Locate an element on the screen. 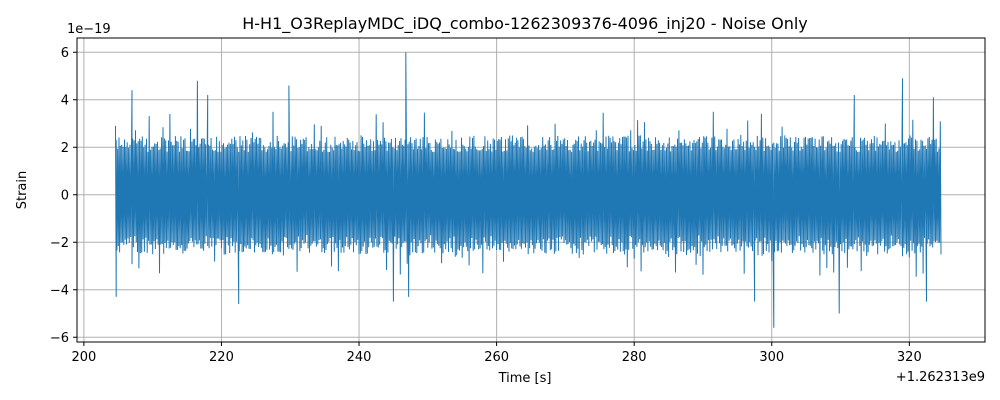 The image size is (1000, 400). x-tick-label: 260 is located at coordinates (496, 357).